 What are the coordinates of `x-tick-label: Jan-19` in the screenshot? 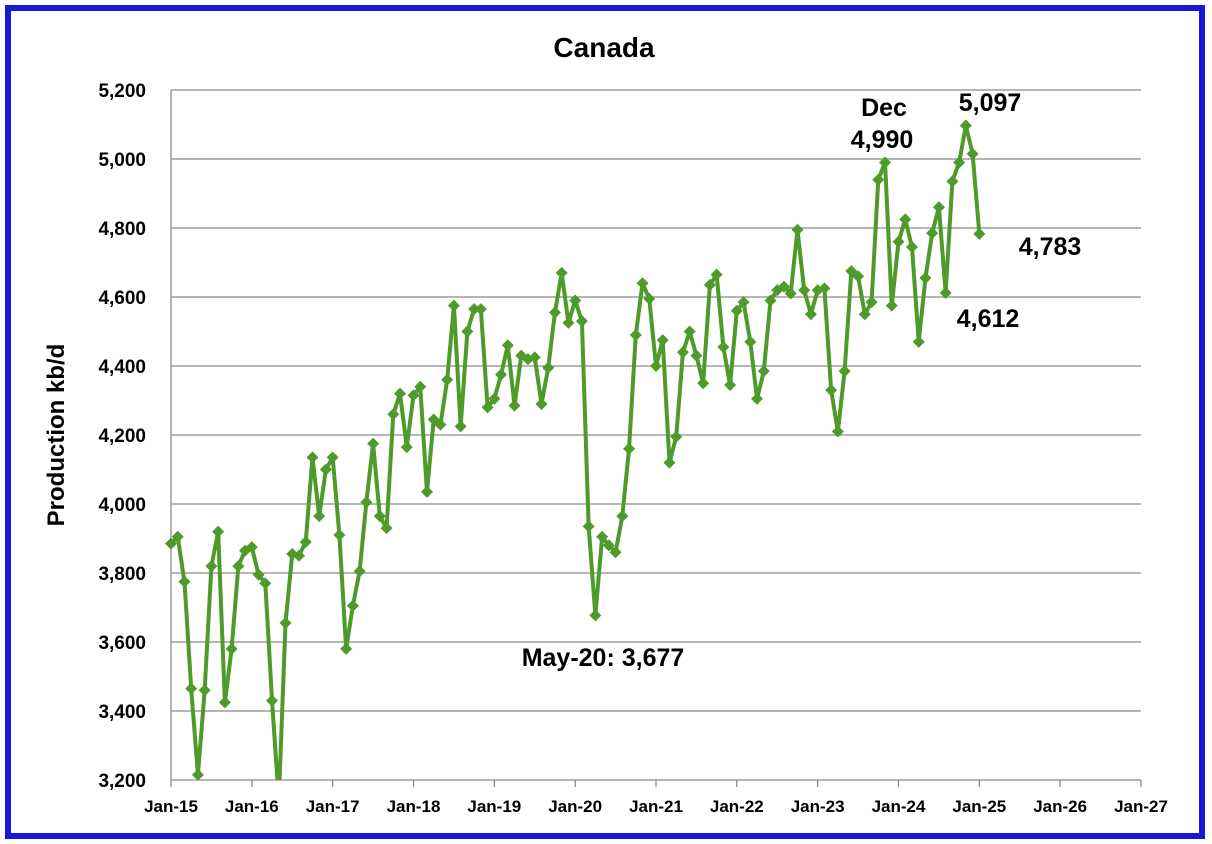 It's located at (494, 806).